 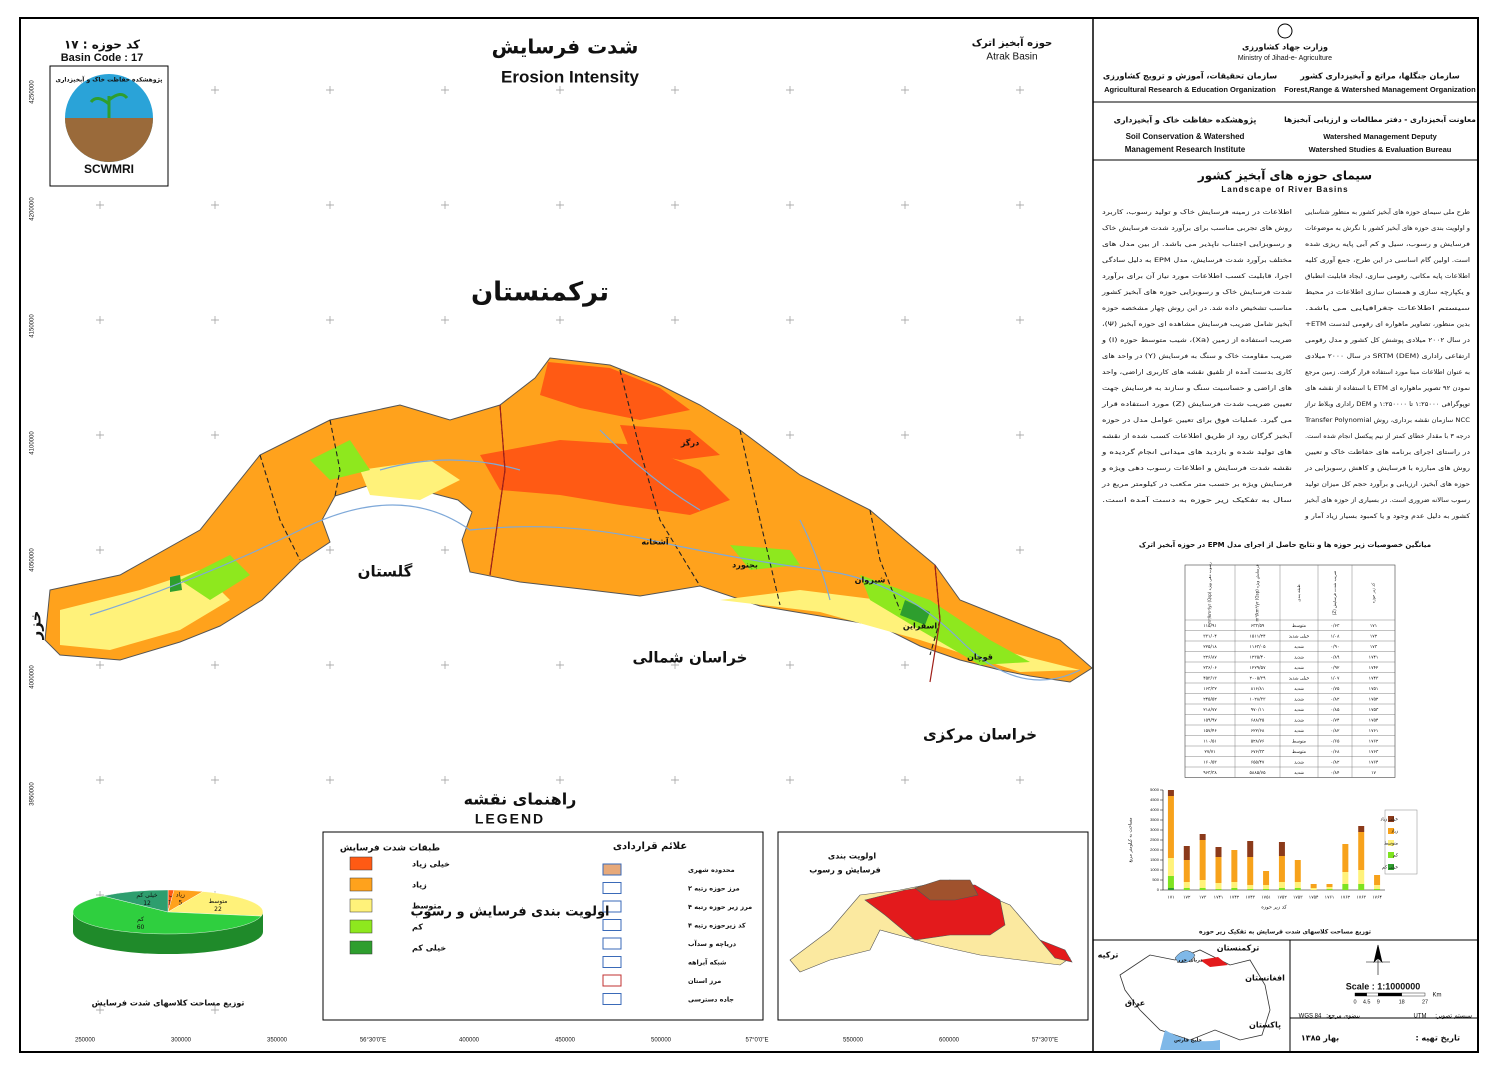 I want to click on grid-x-label: 300000, so click(x=181, y=1041).